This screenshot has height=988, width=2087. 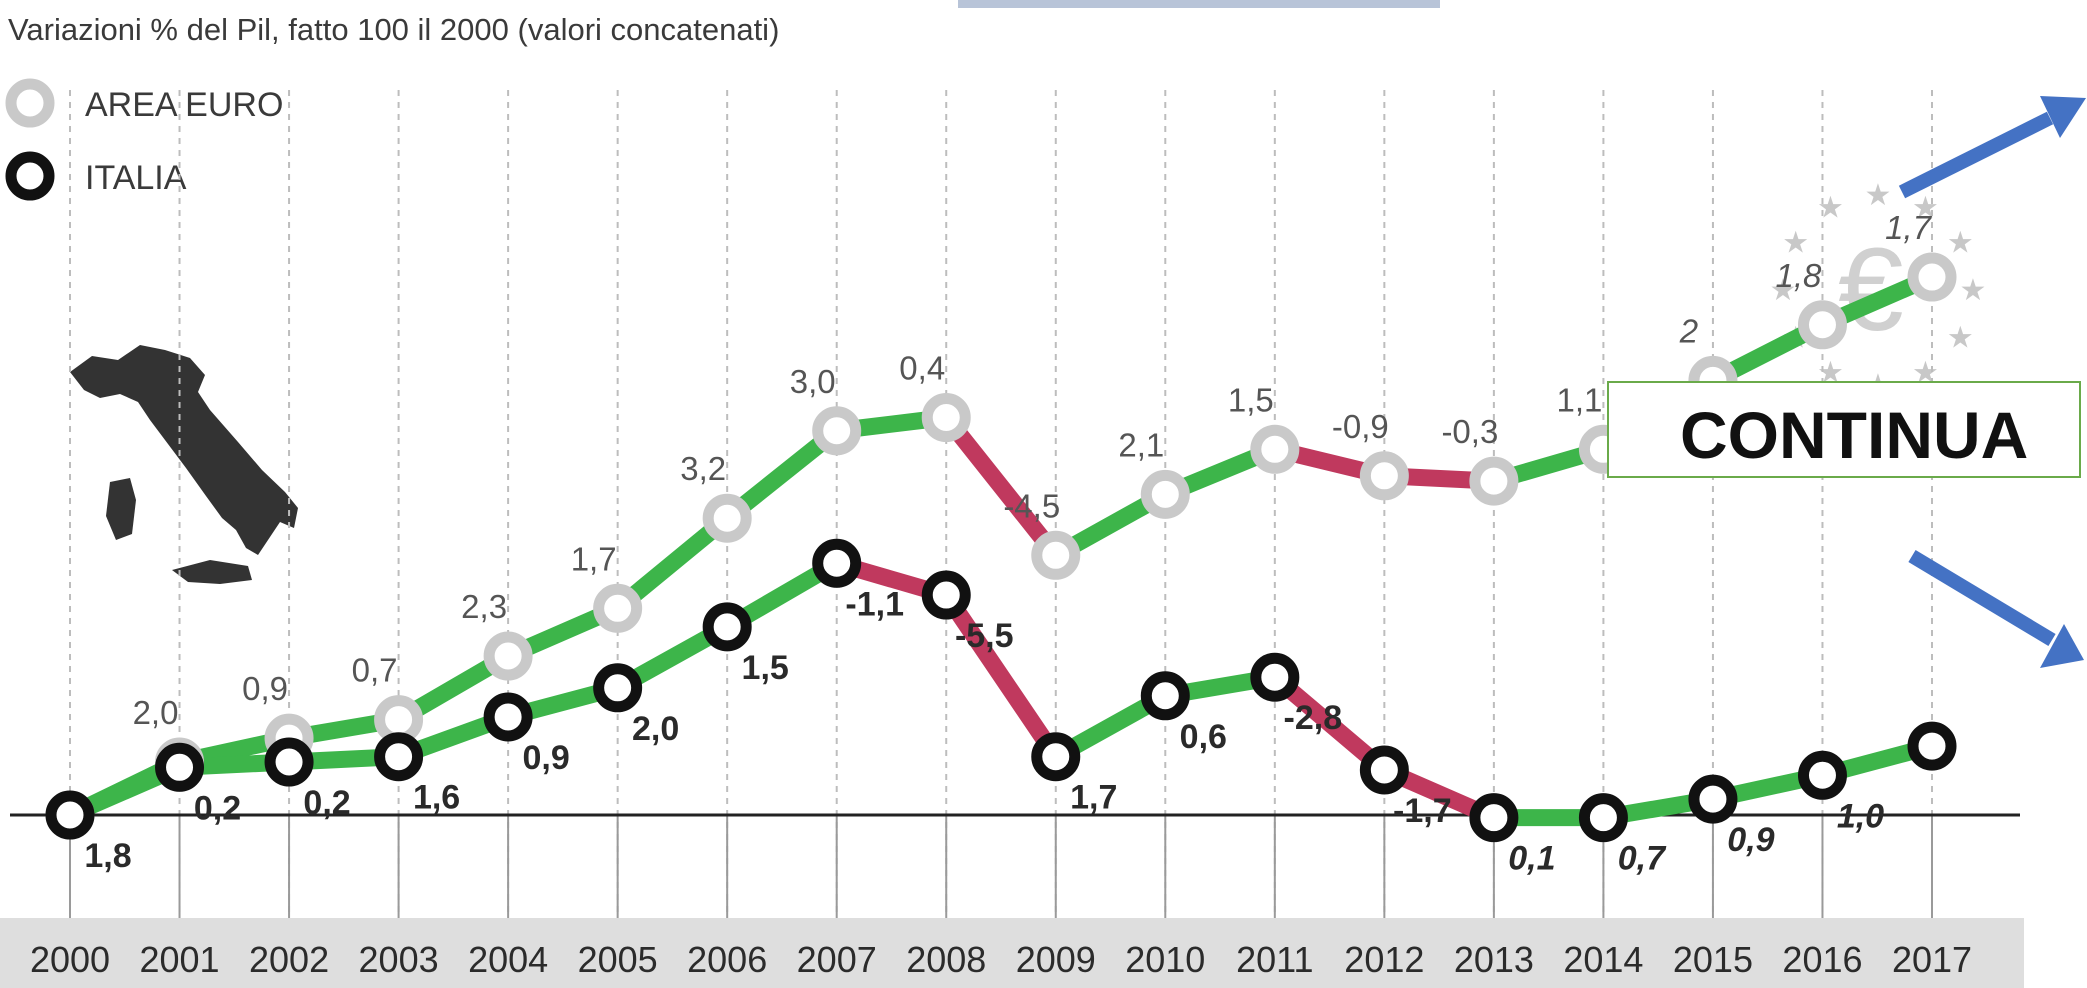 What do you see at coordinates (1799, 275) in the screenshot?
I see `data-label-euro: 1,8` at bounding box center [1799, 275].